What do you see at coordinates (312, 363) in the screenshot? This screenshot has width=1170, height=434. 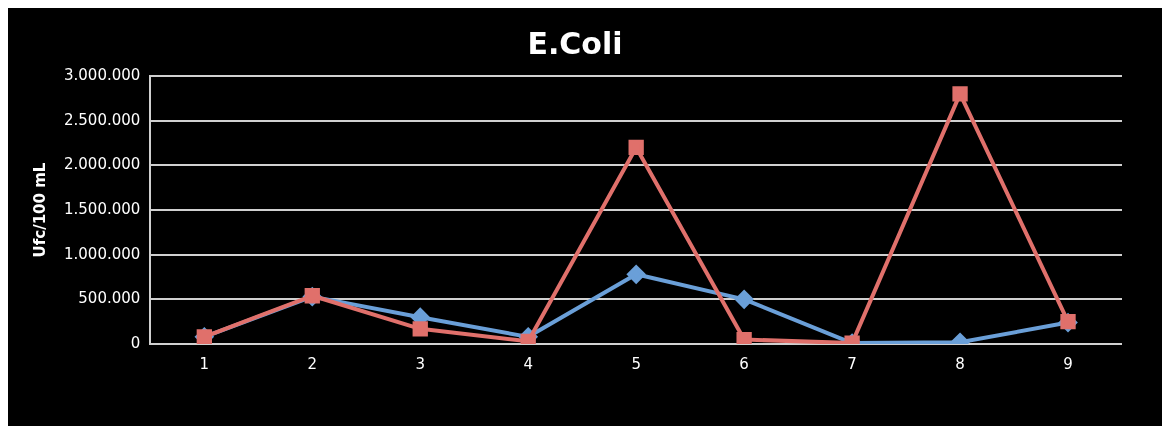 I see `x-tick-label: 2` at bounding box center [312, 363].